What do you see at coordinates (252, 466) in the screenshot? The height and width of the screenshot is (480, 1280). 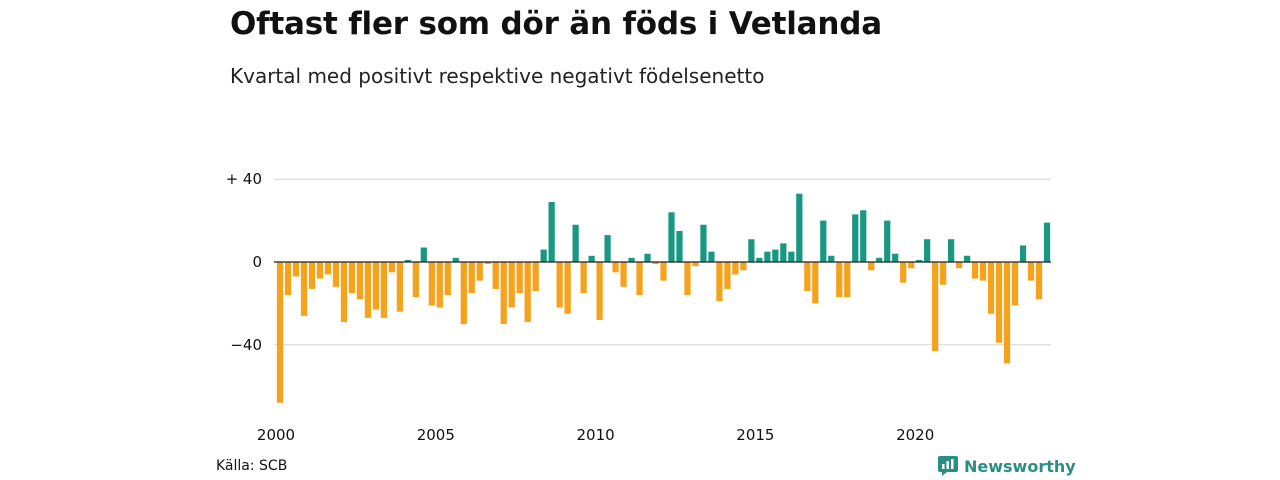 I see `source-note: Källa: SCB` at bounding box center [252, 466].